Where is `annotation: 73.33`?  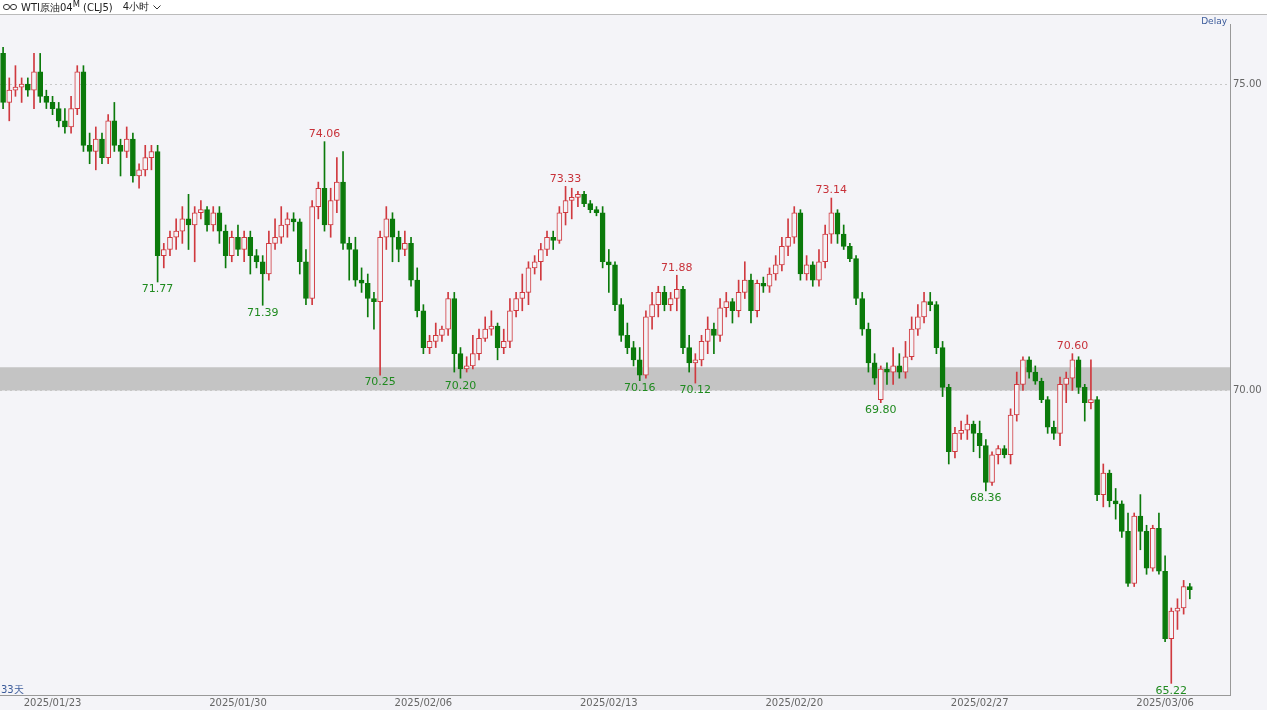 annotation: 73.33 is located at coordinates (565, 178).